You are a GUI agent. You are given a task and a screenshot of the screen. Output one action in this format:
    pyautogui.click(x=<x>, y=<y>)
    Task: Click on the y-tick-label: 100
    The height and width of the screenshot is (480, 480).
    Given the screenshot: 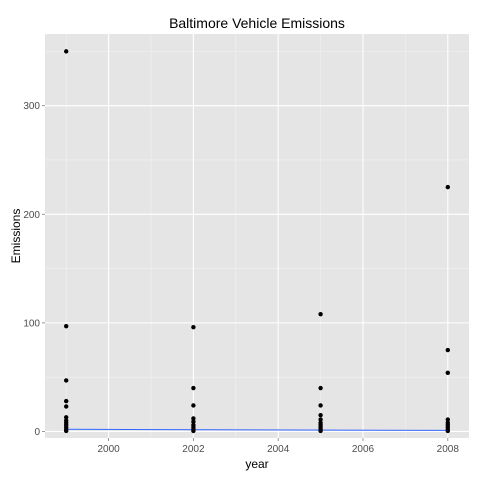 What is the action you would take?
    pyautogui.click(x=31, y=323)
    